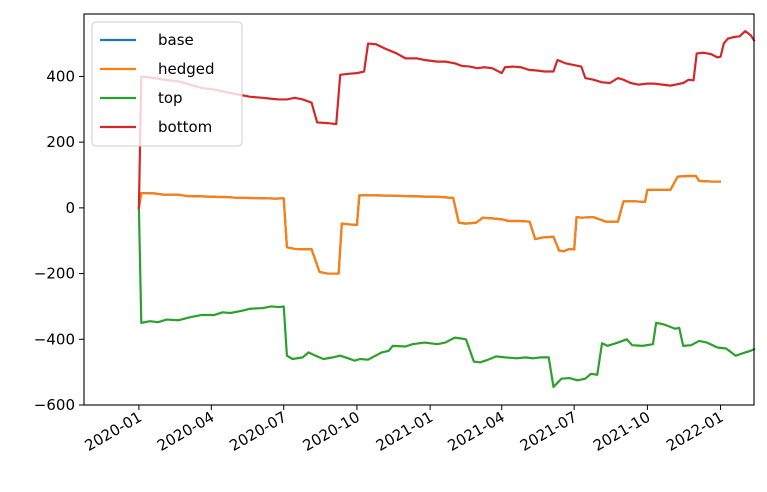 Image resolution: width=767 pixels, height=492 pixels. What do you see at coordinates (54, 274) in the screenshot?
I see `y-tick-label: −200` at bounding box center [54, 274].